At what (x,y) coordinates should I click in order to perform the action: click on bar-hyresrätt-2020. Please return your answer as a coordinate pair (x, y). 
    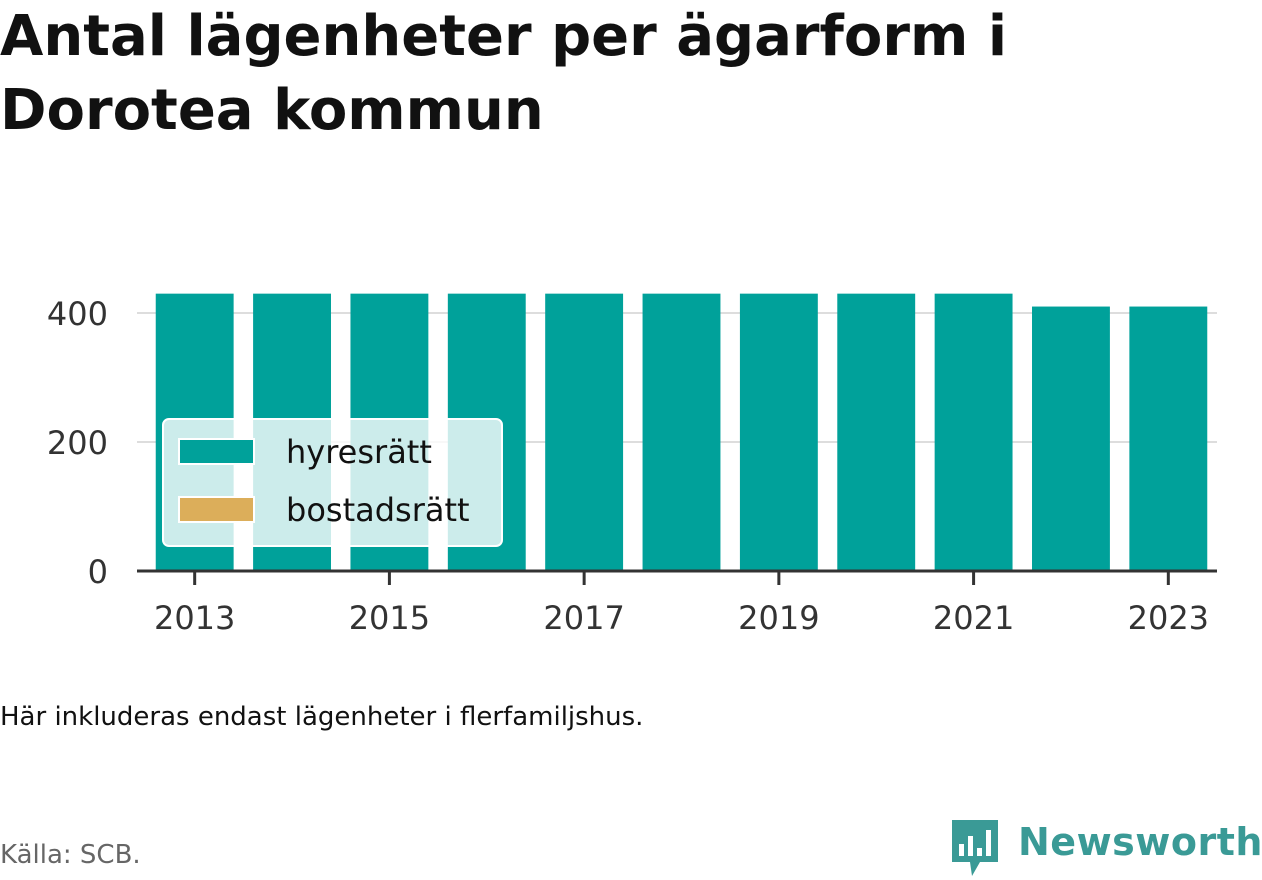
    Looking at the image, I should click on (876, 432).